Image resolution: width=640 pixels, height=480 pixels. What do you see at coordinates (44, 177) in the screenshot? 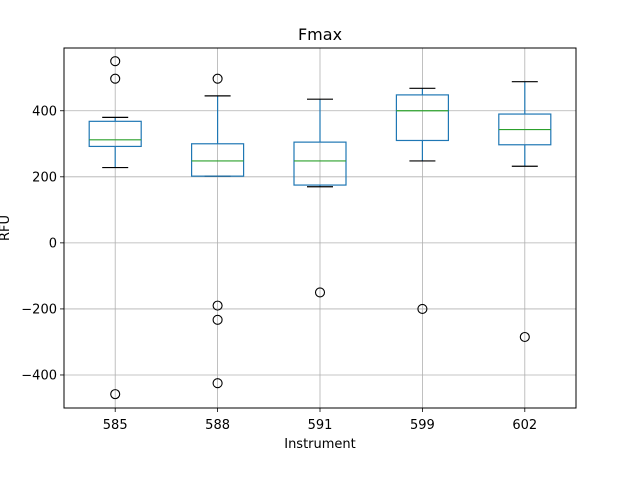
I see `y-tick-label: 200` at bounding box center [44, 177].